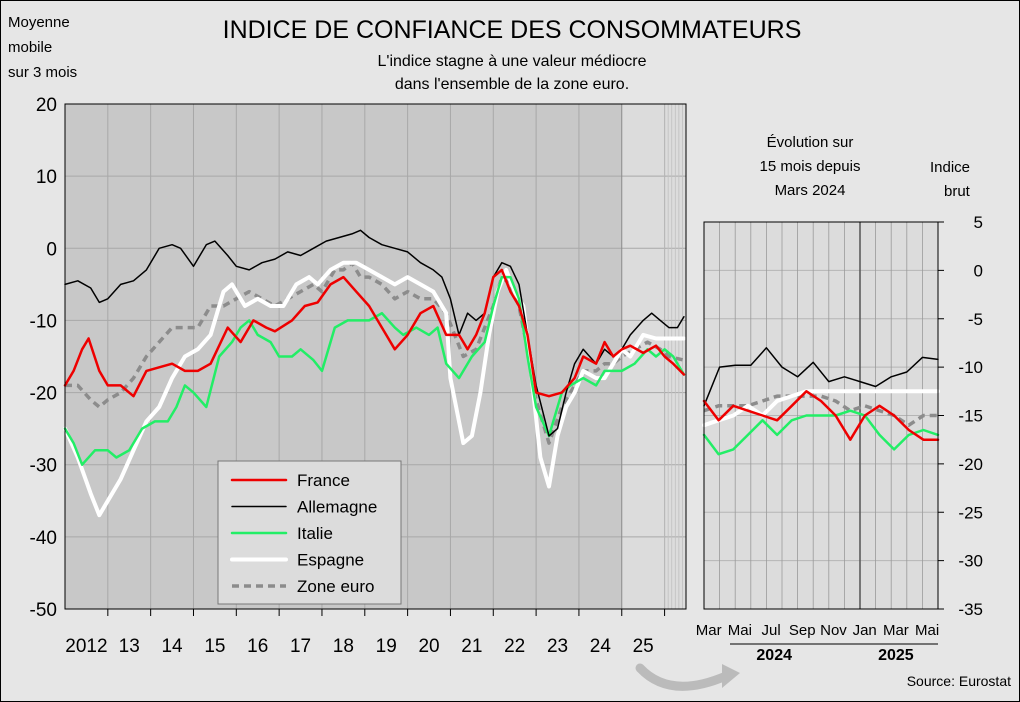 Image resolution: width=1020 pixels, height=702 pixels. What do you see at coordinates (802, 630) in the screenshot?
I see `inset-month-label: Sep` at bounding box center [802, 630].